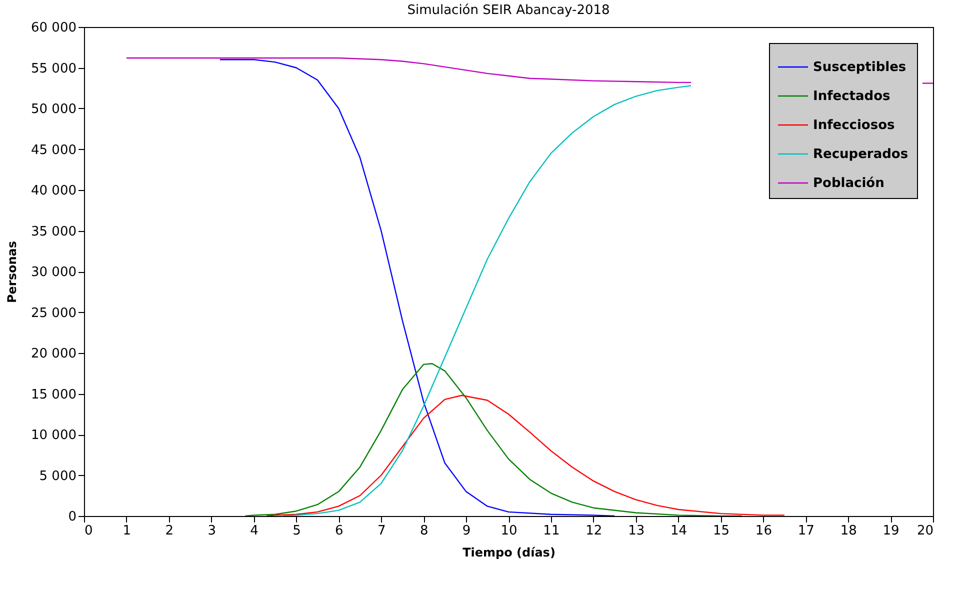  Describe the element at coordinates (53, 435) in the screenshot. I see `y-tick-label: 10 000` at that location.